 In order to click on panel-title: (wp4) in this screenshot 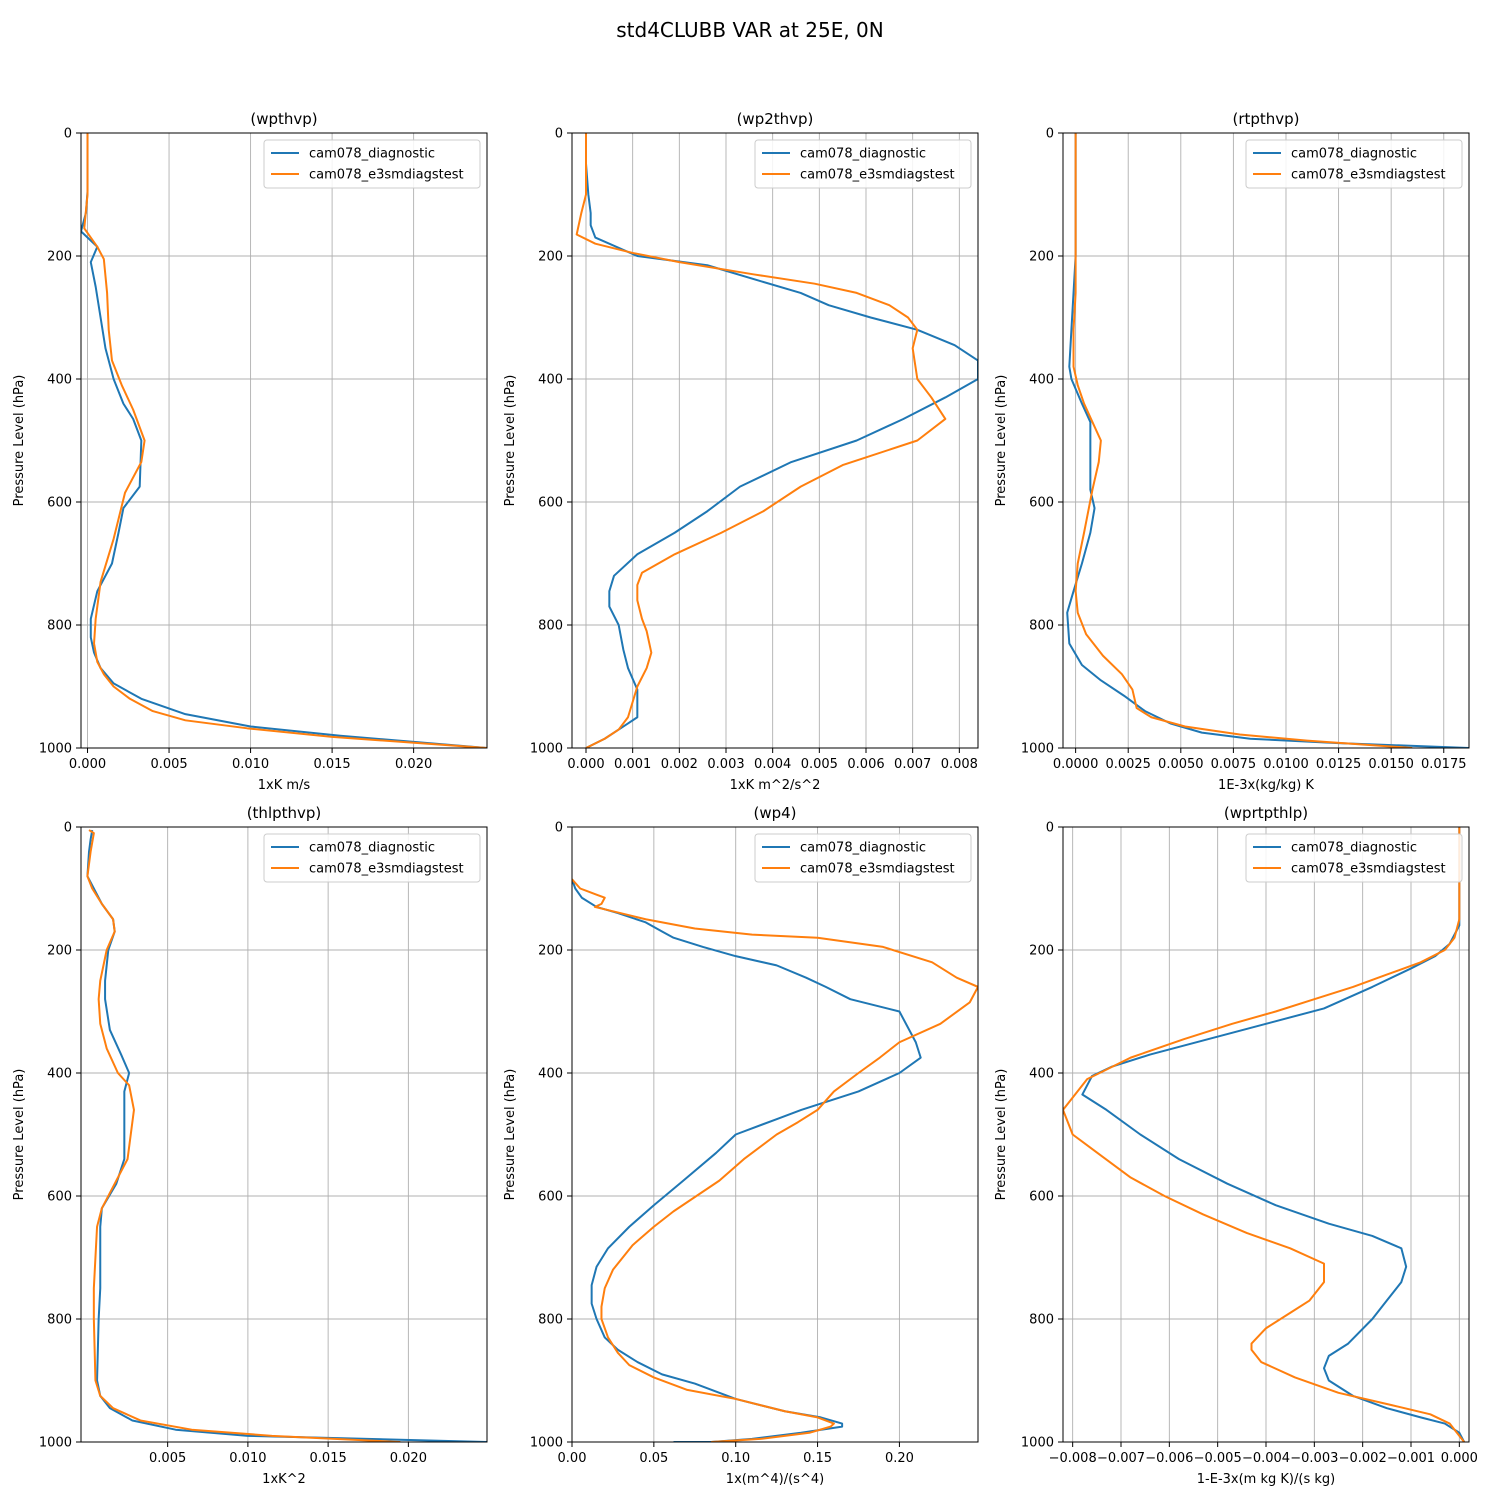, I will do `click(774, 813)`.